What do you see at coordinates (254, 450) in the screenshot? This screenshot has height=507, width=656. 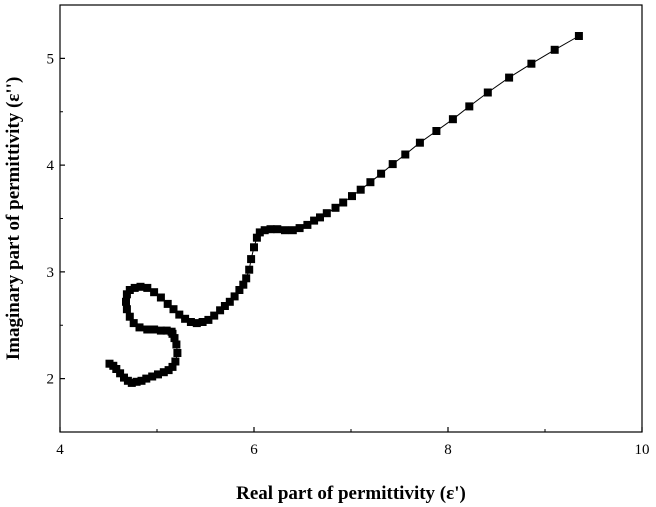 I see `x-tick-label: 6` at bounding box center [254, 450].